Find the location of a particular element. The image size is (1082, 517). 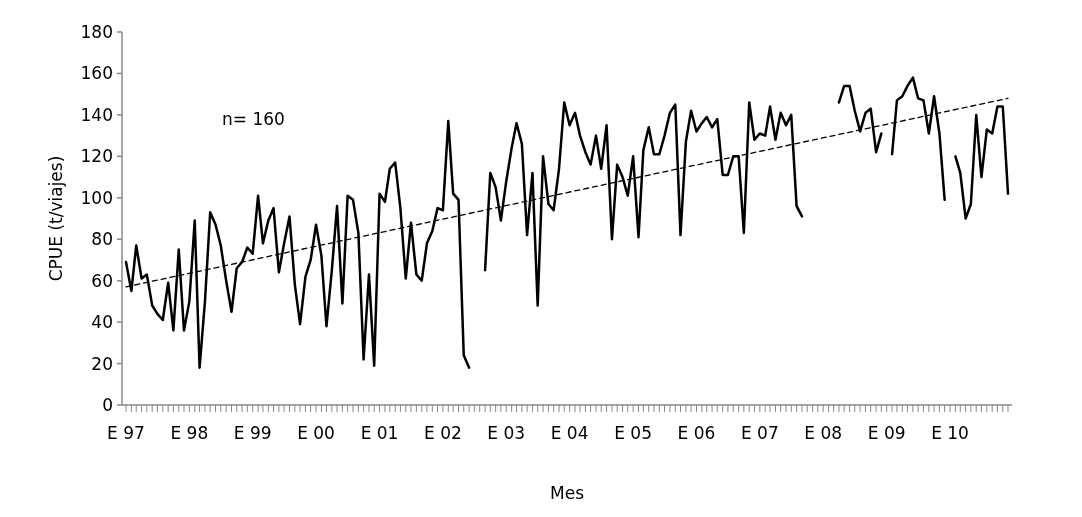

y-axis-title: CPUE (t/viajes) is located at coordinates (56, 218).